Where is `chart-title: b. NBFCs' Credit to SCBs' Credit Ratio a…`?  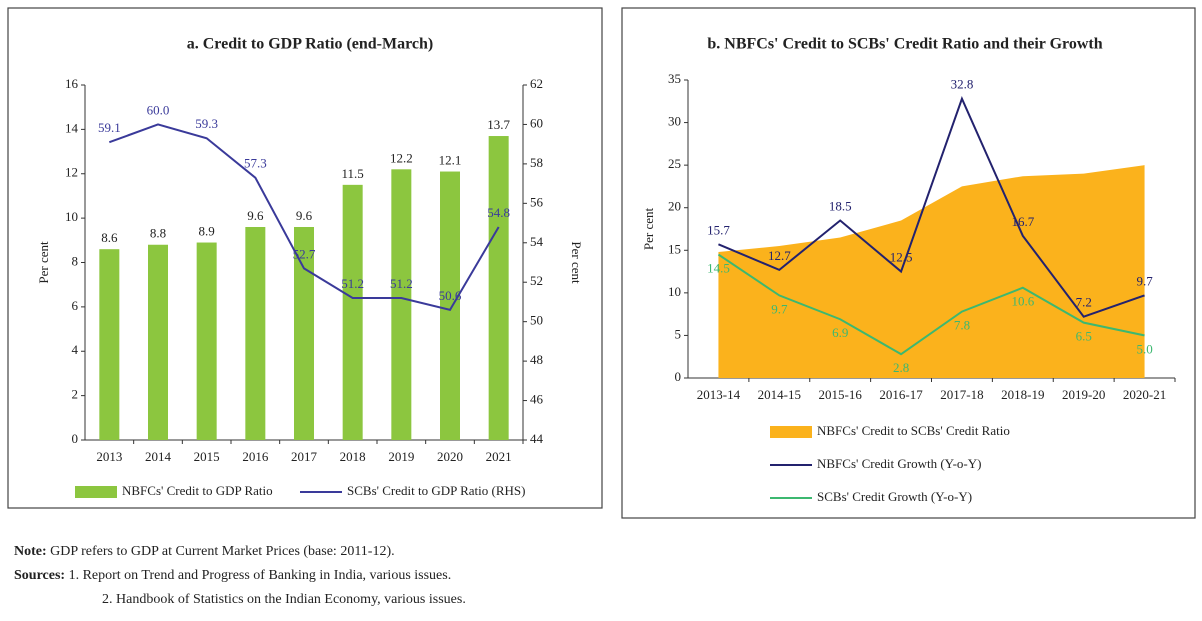
chart-title: b. NBFCs' Credit to SCBs' Credit Ratio a… is located at coordinates (904, 44).